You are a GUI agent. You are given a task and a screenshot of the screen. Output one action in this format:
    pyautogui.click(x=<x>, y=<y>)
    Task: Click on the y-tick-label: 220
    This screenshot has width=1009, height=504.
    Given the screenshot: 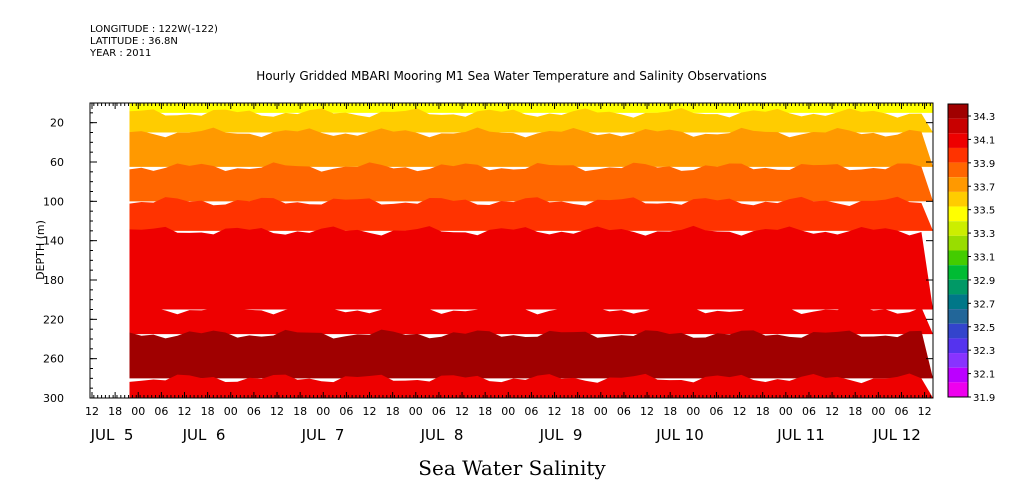 What is the action you would take?
    pyautogui.click(x=53, y=319)
    